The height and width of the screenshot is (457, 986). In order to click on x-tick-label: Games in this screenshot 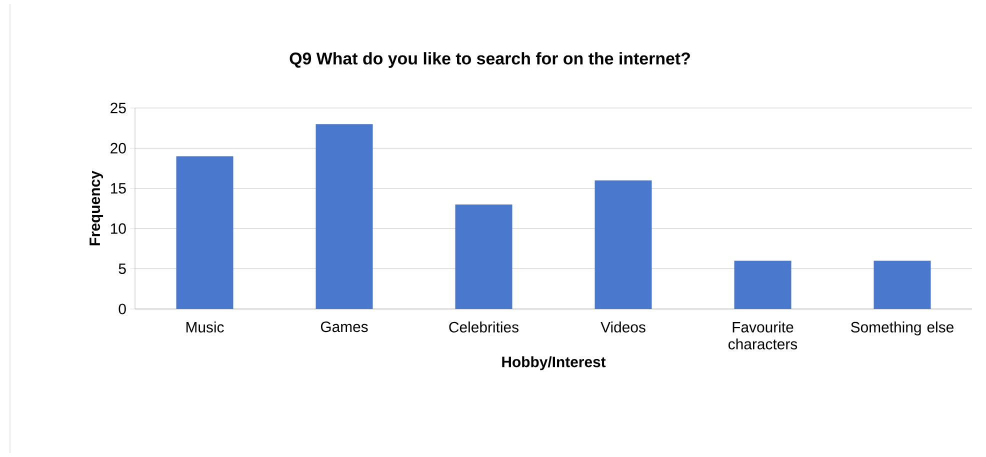, I will do `click(344, 327)`.